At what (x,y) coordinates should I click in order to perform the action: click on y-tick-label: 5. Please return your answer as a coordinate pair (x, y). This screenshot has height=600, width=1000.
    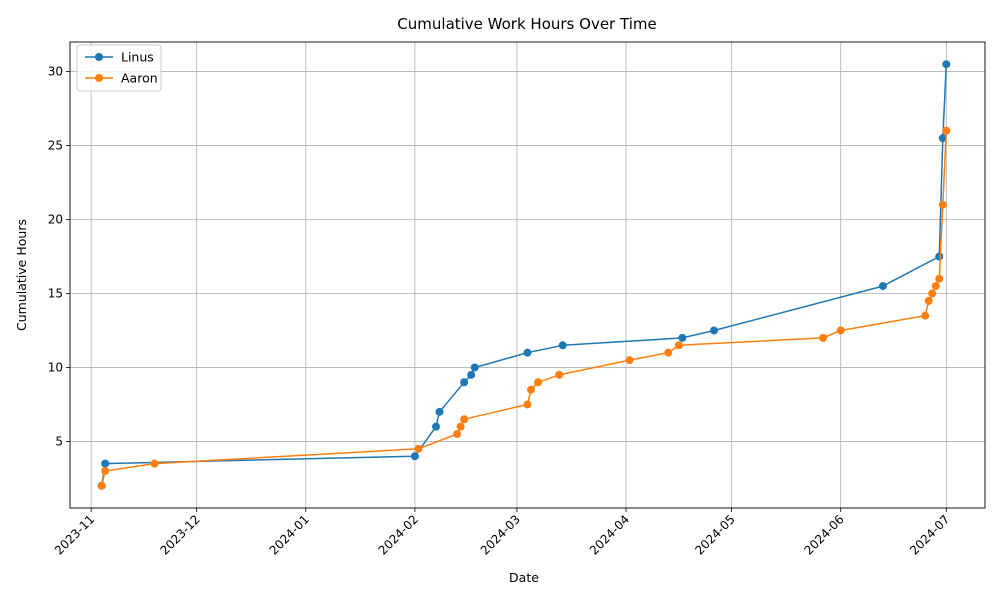
    Looking at the image, I should click on (59, 441).